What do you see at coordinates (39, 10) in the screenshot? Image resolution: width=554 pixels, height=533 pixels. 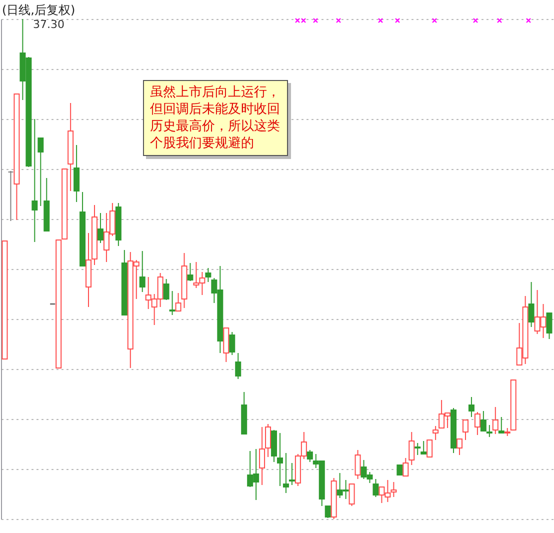 I see `chart-title: (日线,后复权)` at bounding box center [39, 10].